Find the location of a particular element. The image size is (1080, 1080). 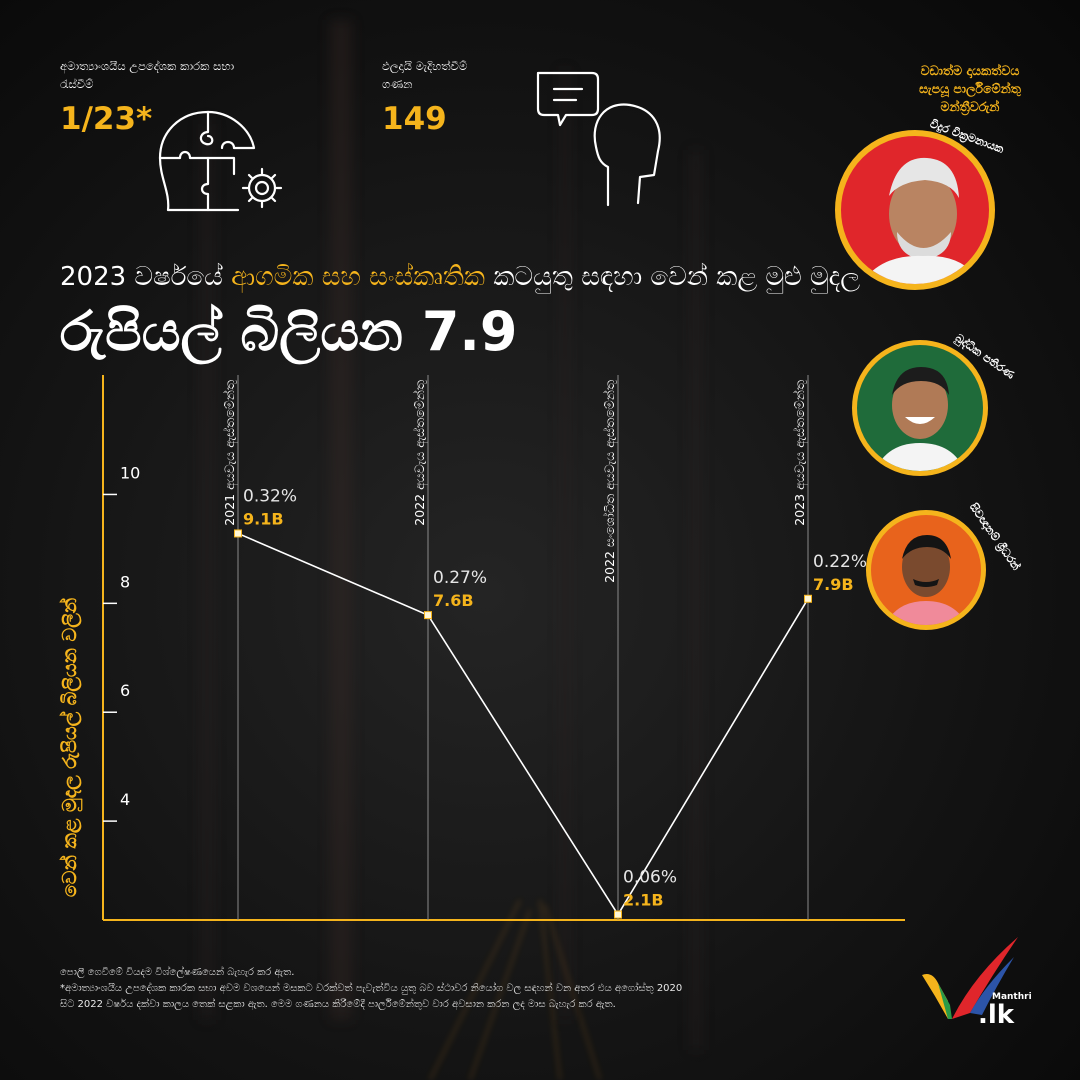

percent-label: 0.32% is located at coordinates (270, 496).